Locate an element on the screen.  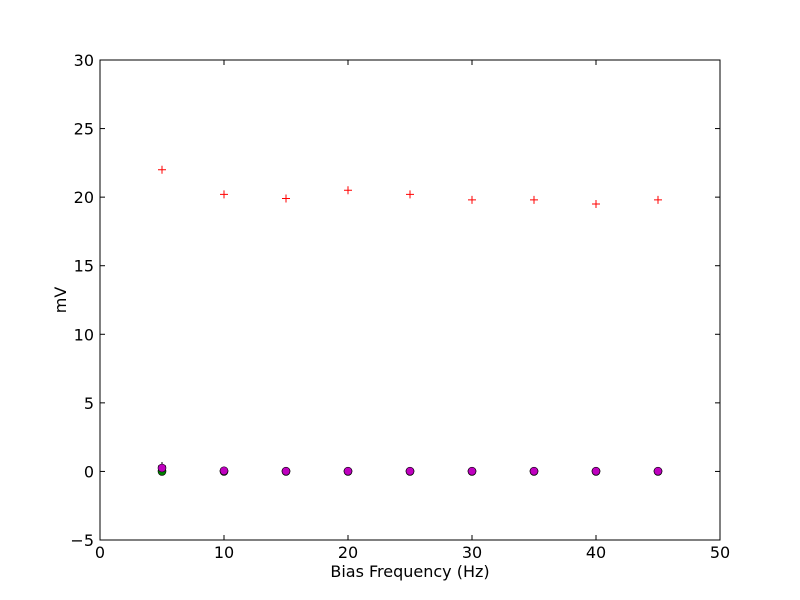
y-tick-label: 10 is located at coordinates (84, 334).